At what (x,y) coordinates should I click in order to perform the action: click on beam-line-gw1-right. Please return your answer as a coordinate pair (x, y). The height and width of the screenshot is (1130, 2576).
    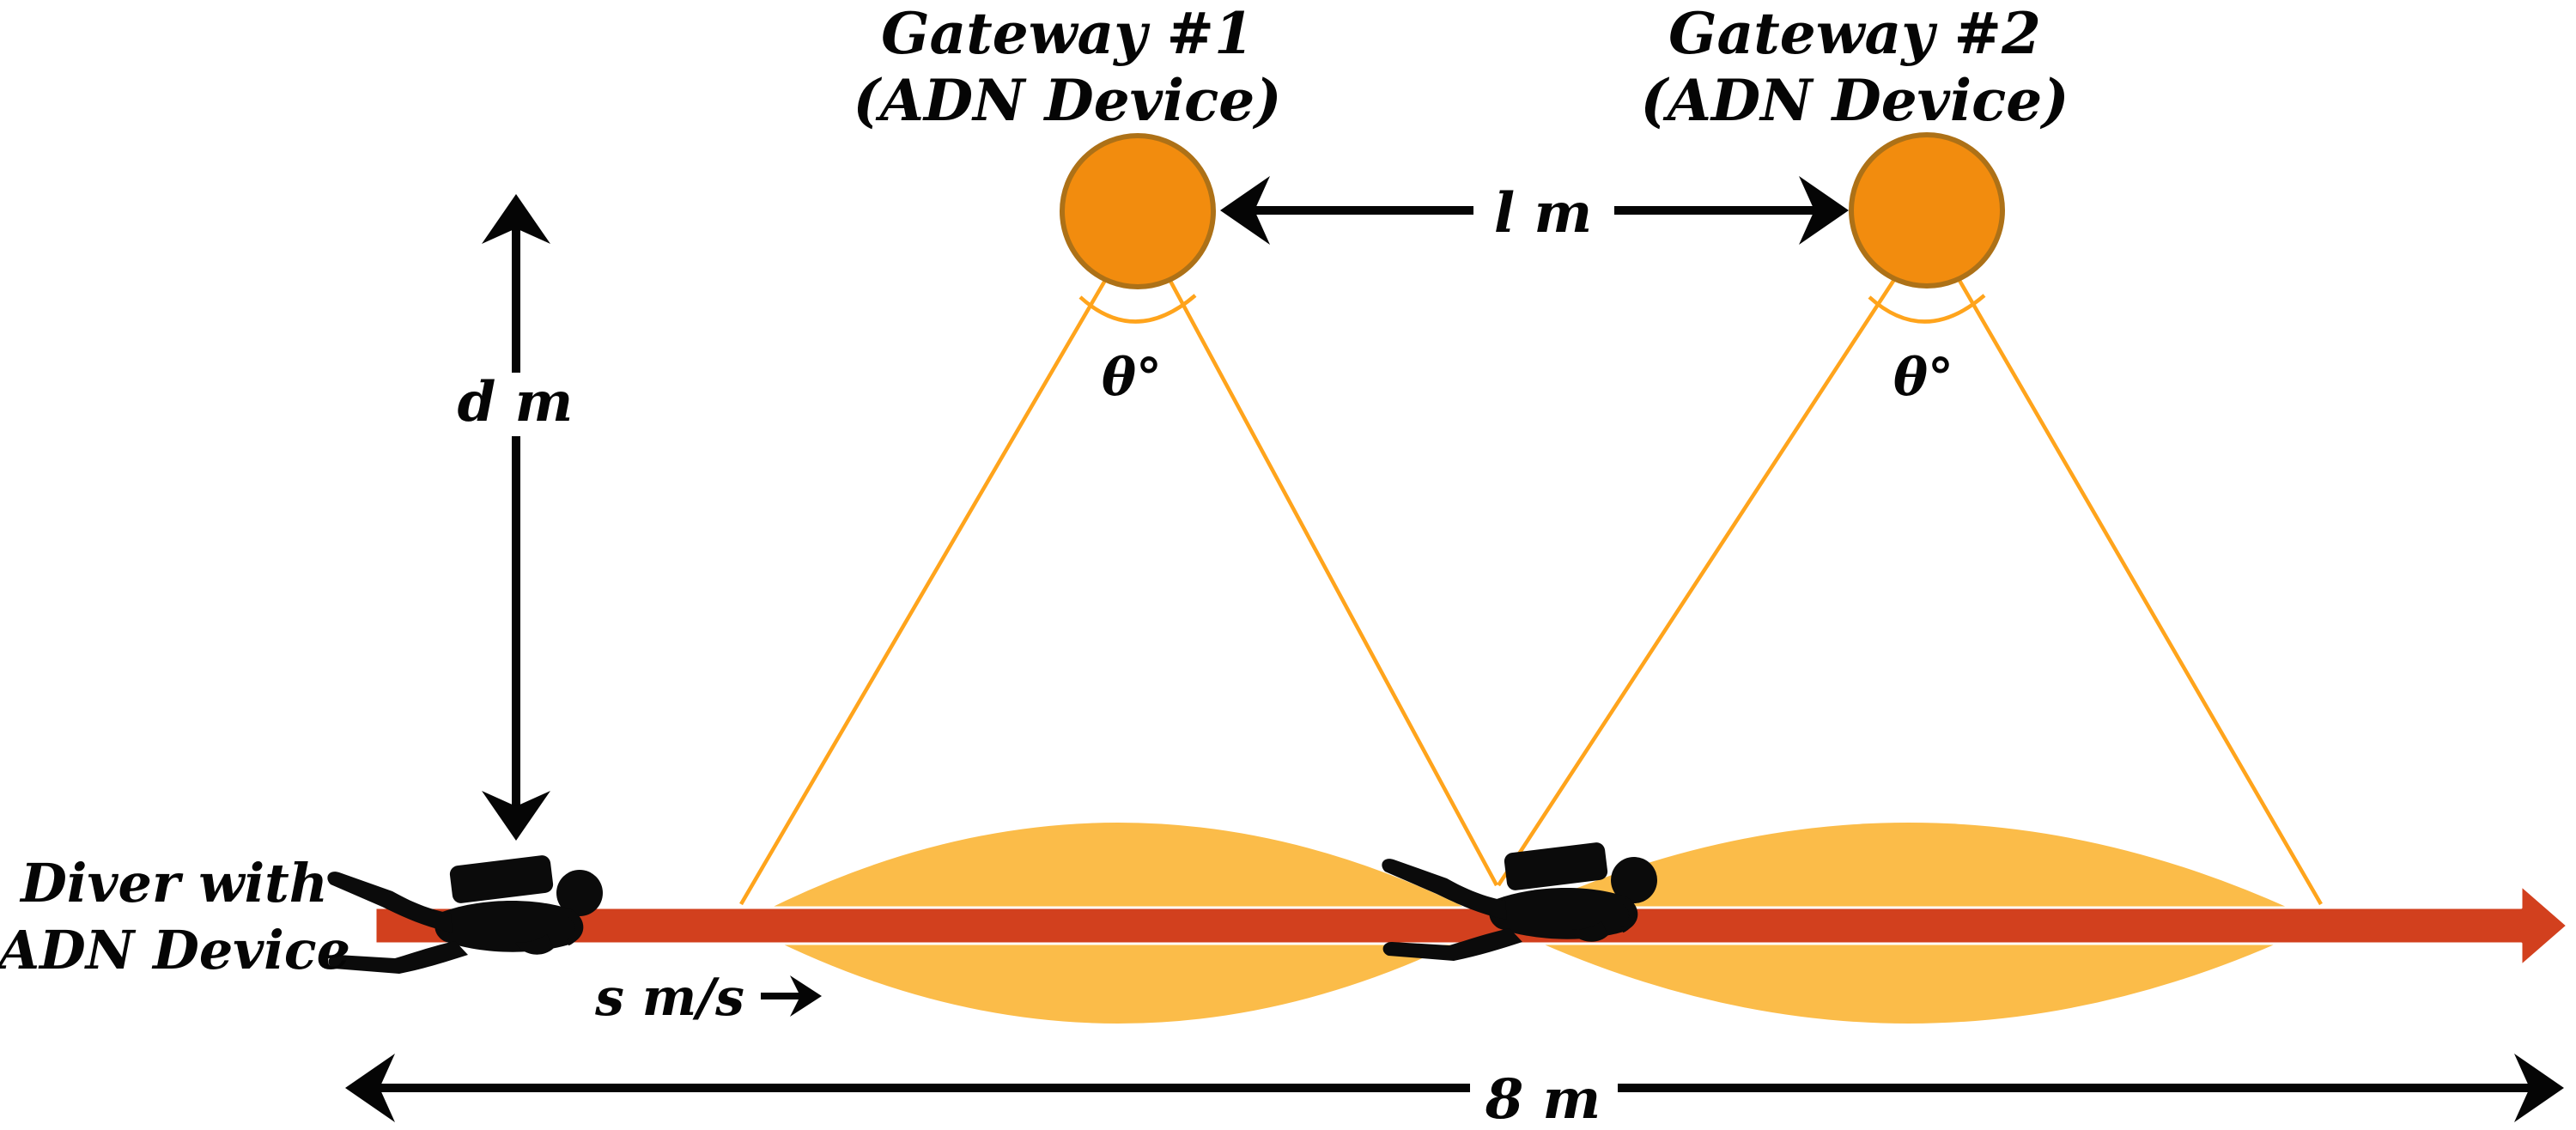
    Looking at the image, I should click on (1331, 579).